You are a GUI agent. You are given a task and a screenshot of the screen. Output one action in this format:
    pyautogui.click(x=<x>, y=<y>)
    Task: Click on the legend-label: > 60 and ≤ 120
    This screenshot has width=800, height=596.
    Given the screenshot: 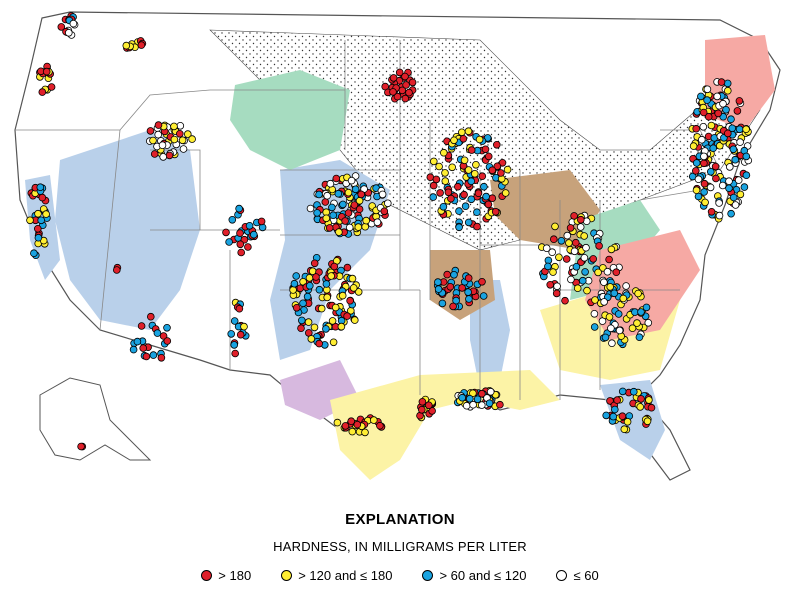 What is the action you would take?
    pyautogui.click(x=483, y=575)
    